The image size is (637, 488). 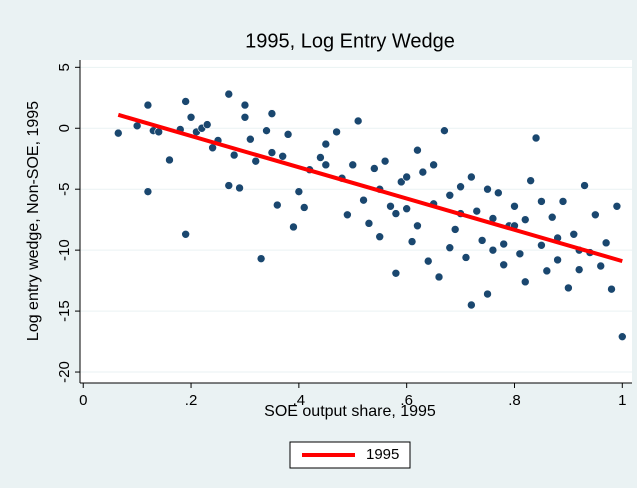 What do you see at coordinates (33, 221) in the screenshot?
I see `y-axis-label: Log entry wedge, Non-SOE, 1995` at bounding box center [33, 221].